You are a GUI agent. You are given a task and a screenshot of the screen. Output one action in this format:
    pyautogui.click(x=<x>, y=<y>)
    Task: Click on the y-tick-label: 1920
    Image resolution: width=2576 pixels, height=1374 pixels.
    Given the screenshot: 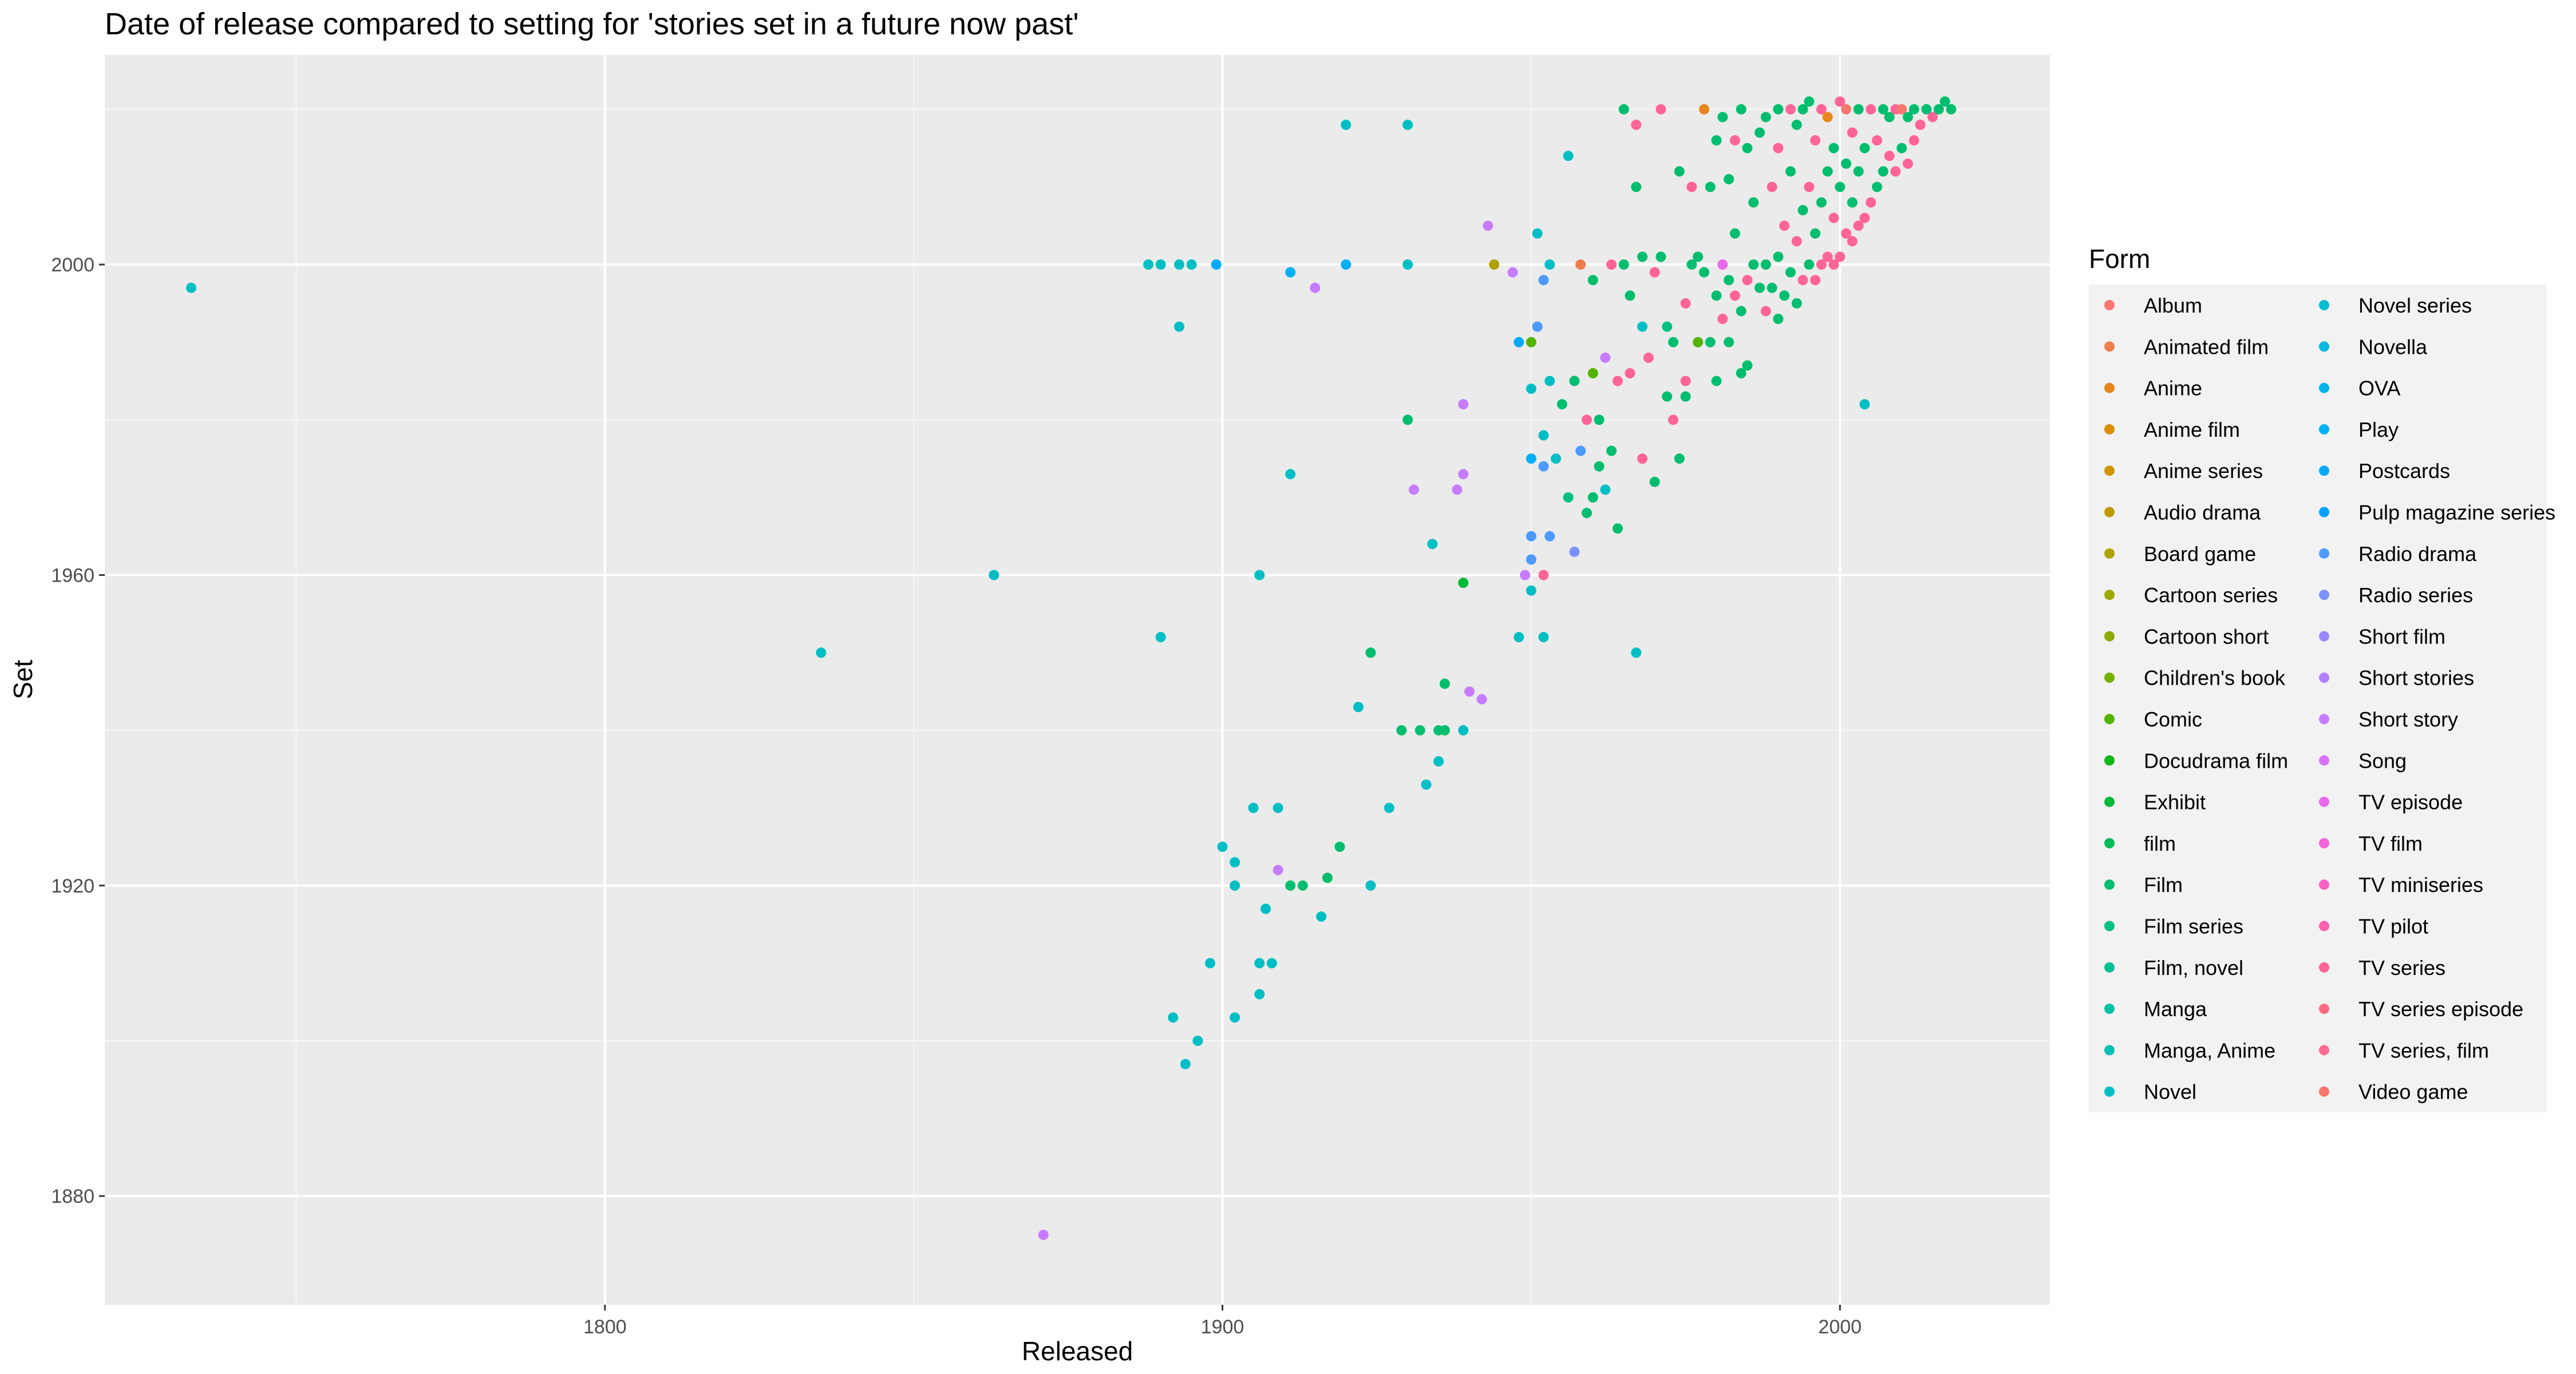 What is the action you would take?
    pyautogui.click(x=72, y=886)
    